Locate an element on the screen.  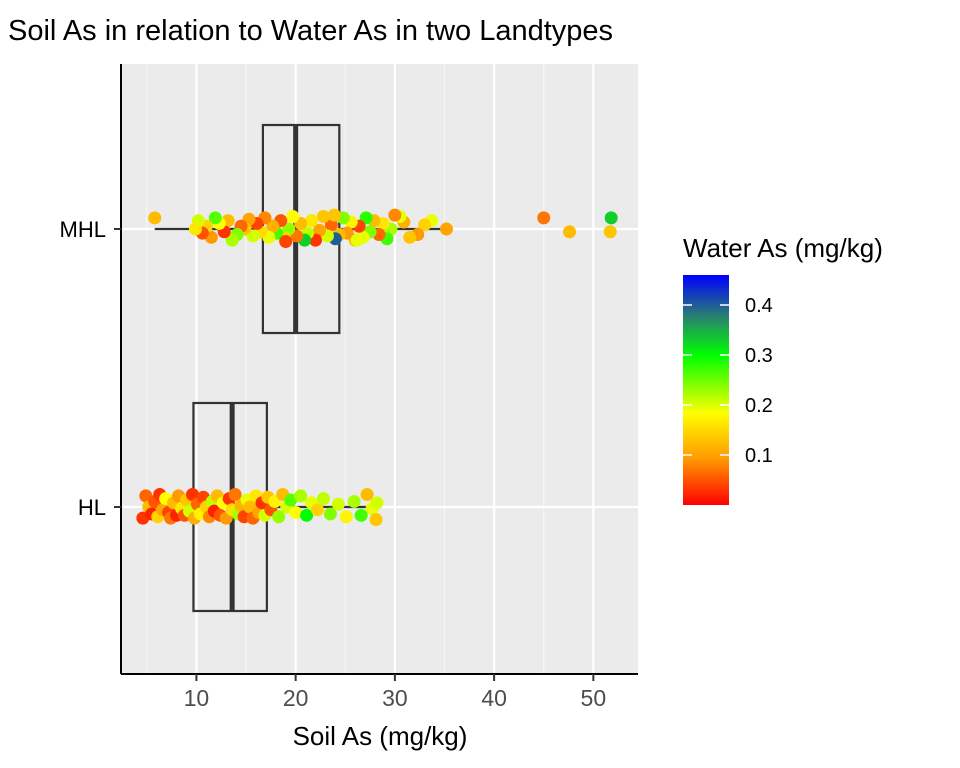
y-tick-label: MHL is located at coordinates (83, 229).